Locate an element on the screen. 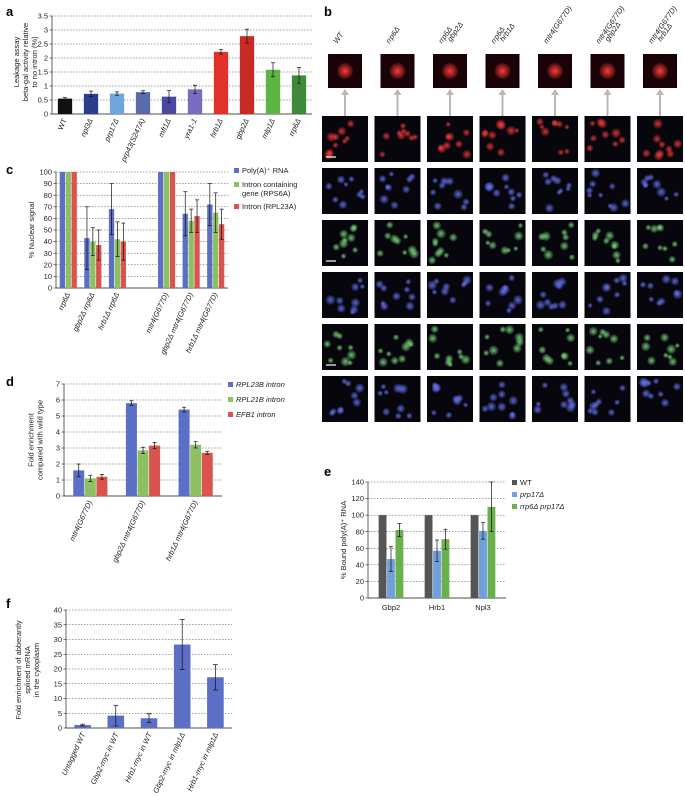 Image resolution: width=685 pixels, height=797 pixels. x-tick-label: mtr4(G677D) is located at coordinates (80, 521).